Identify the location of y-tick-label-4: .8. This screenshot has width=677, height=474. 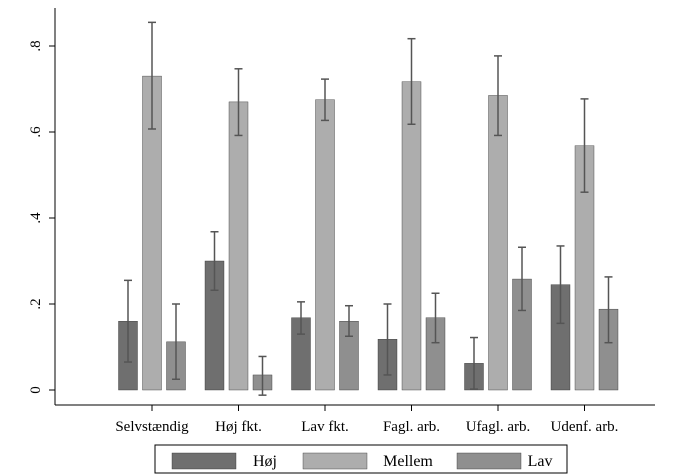
(36, 45).